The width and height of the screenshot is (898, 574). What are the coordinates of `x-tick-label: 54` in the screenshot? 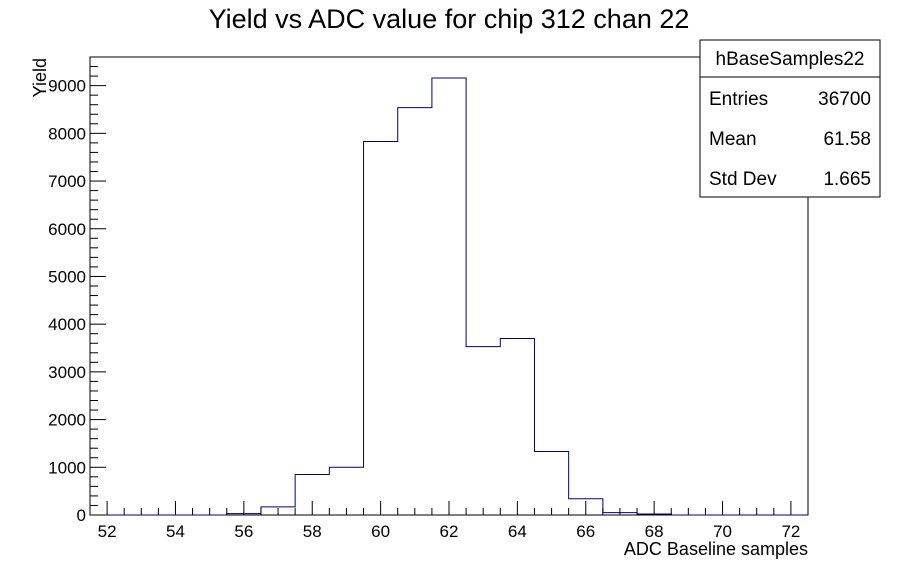 It's located at (175, 531).